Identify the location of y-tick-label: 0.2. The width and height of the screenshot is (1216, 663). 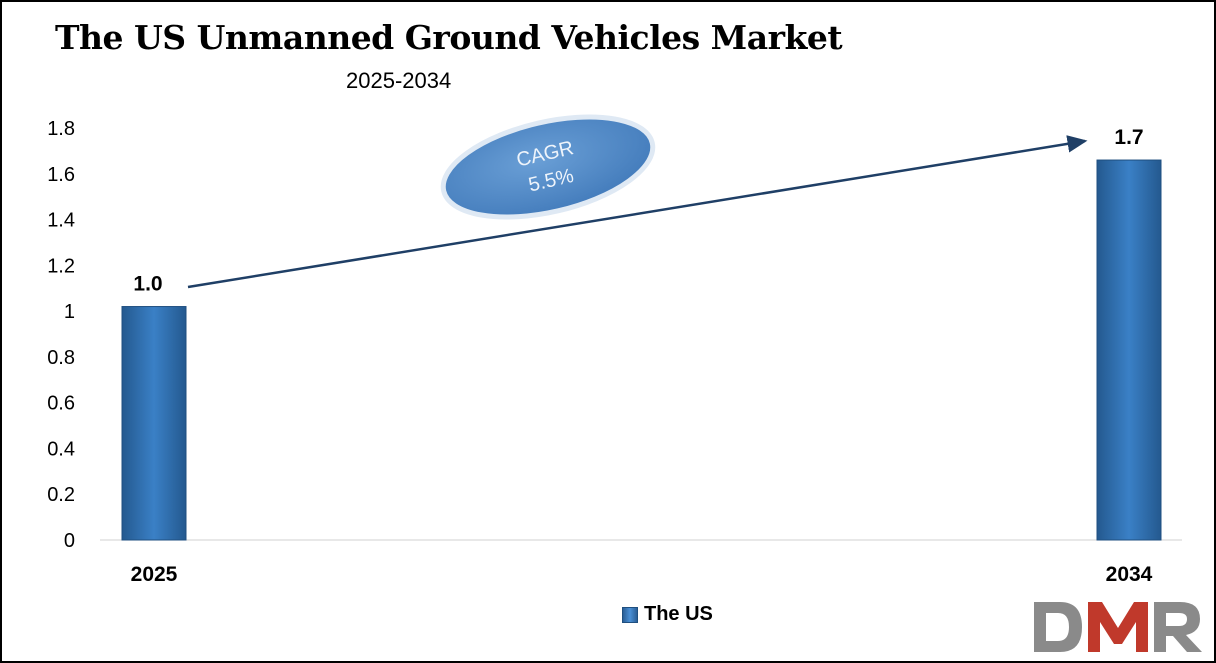
(61, 495).